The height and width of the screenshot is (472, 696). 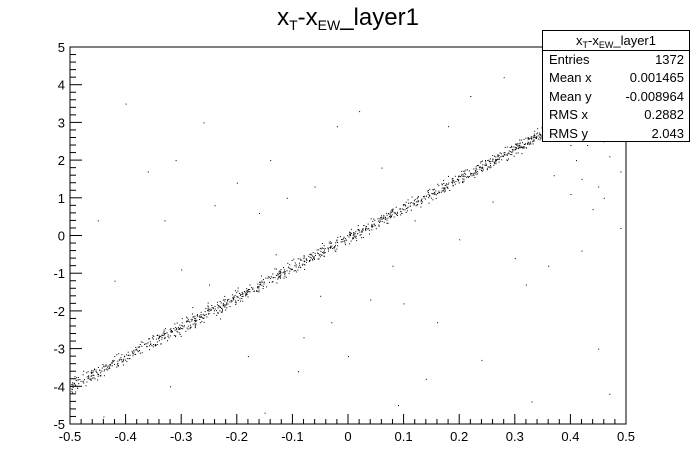 I want to click on x-tick-label: 0.3, so click(x=515, y=436).